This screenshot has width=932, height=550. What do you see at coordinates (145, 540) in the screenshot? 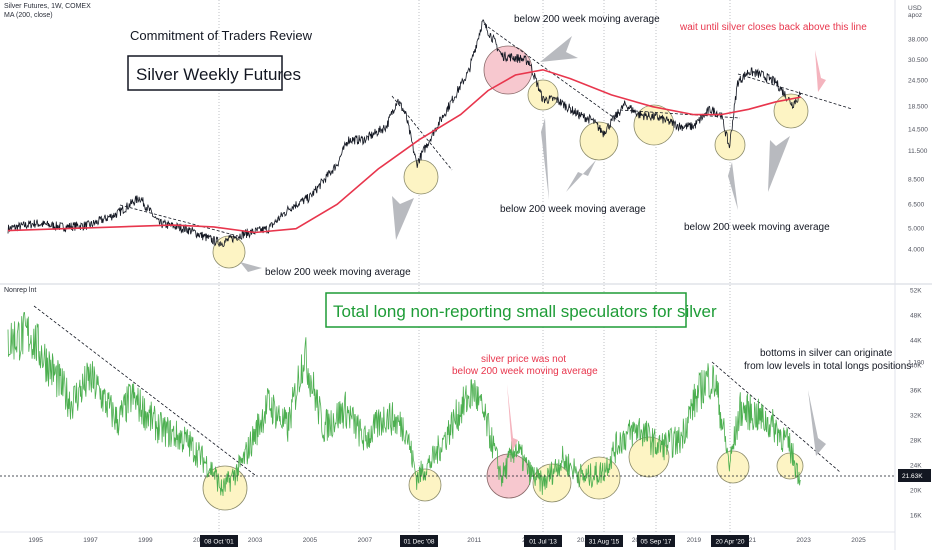
I see `year-tick-label: 1999` at bounding box center [145, 540].